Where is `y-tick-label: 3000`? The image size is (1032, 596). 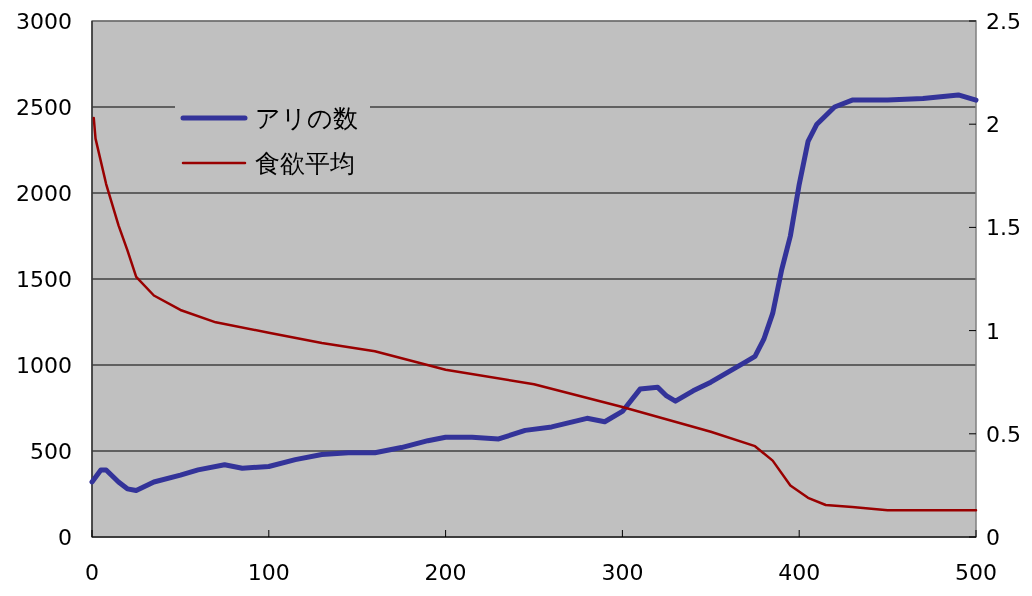 y-tick-label: 3000 is located at coordinates (44, 21).